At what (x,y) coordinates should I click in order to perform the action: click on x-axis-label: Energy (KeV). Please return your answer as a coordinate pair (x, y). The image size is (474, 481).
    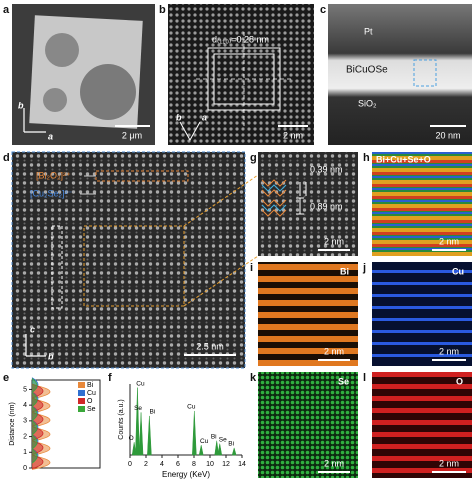
    Looking at the image, I should click on (186, 474).